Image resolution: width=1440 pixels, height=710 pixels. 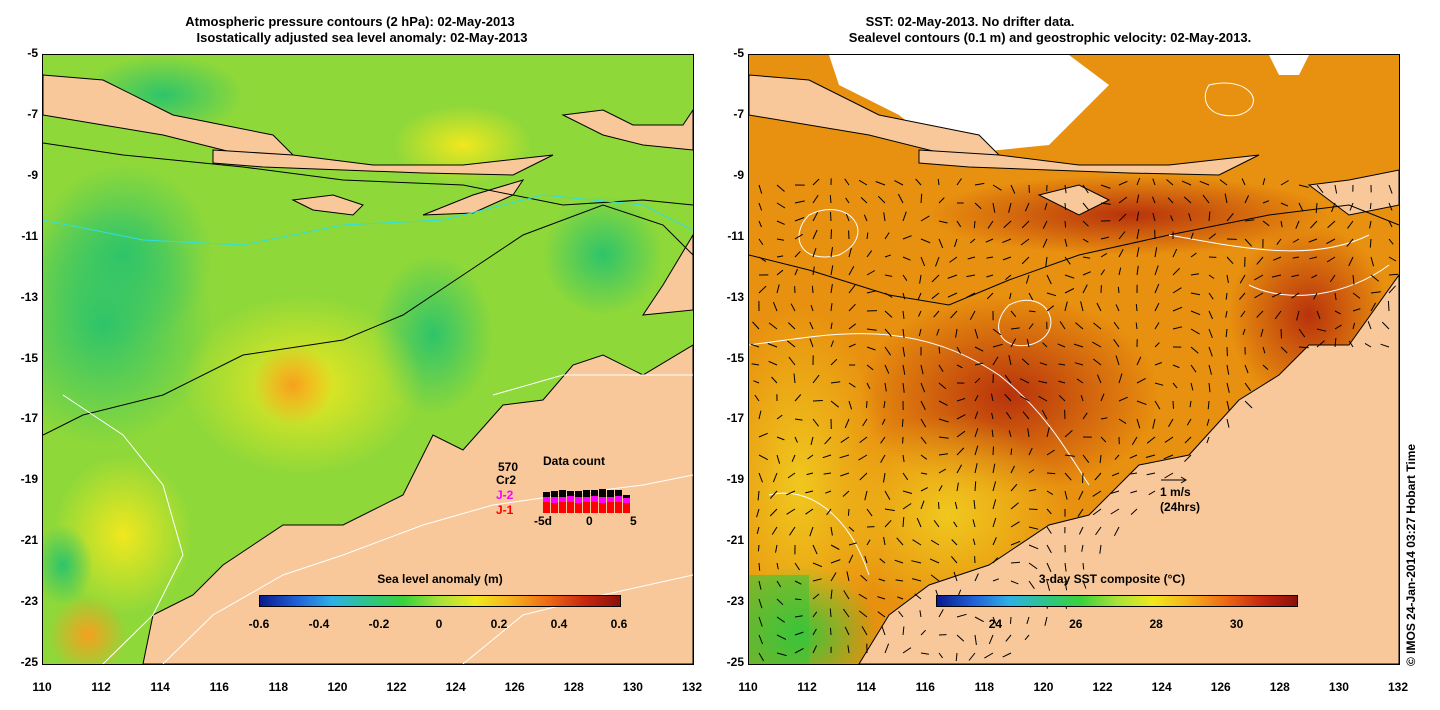 What do you see at coordinates (807, 687) in the screenshot?
I see `right-lon-label: 112` at bounding box center [807, 687].